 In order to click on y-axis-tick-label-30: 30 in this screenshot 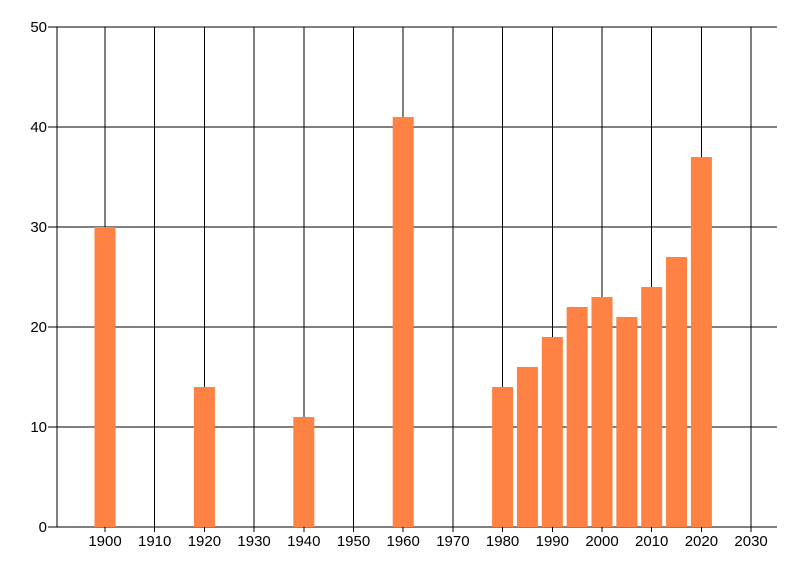, I will do `click(38, 227)`.